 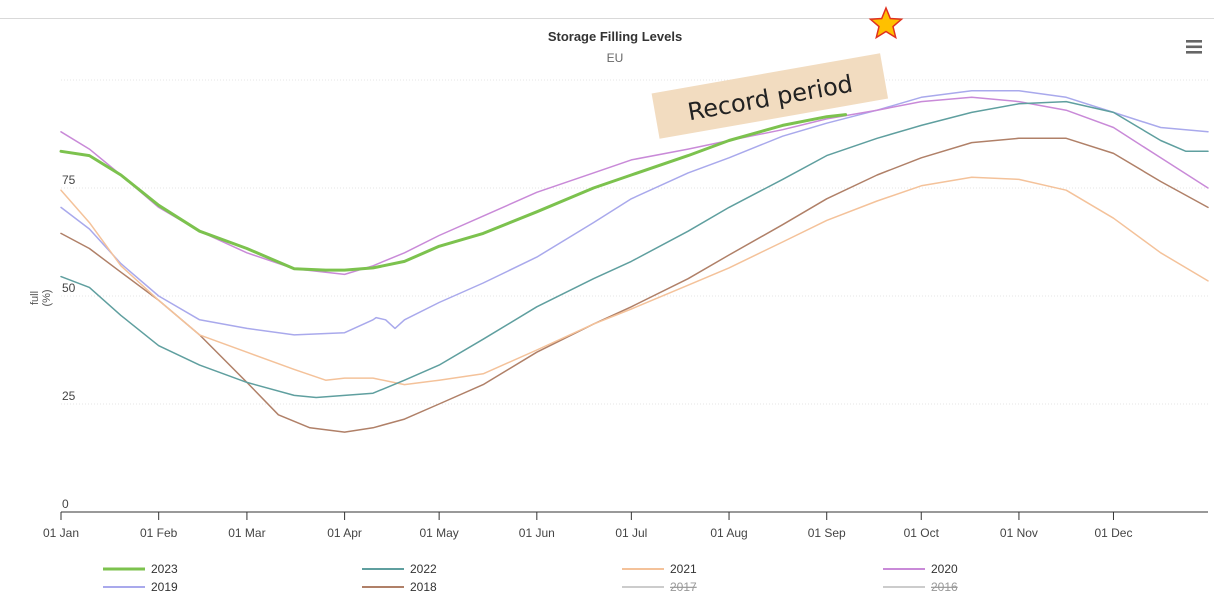 I want to click on record-period-annotation: Record period, so click(x=770, y=96).